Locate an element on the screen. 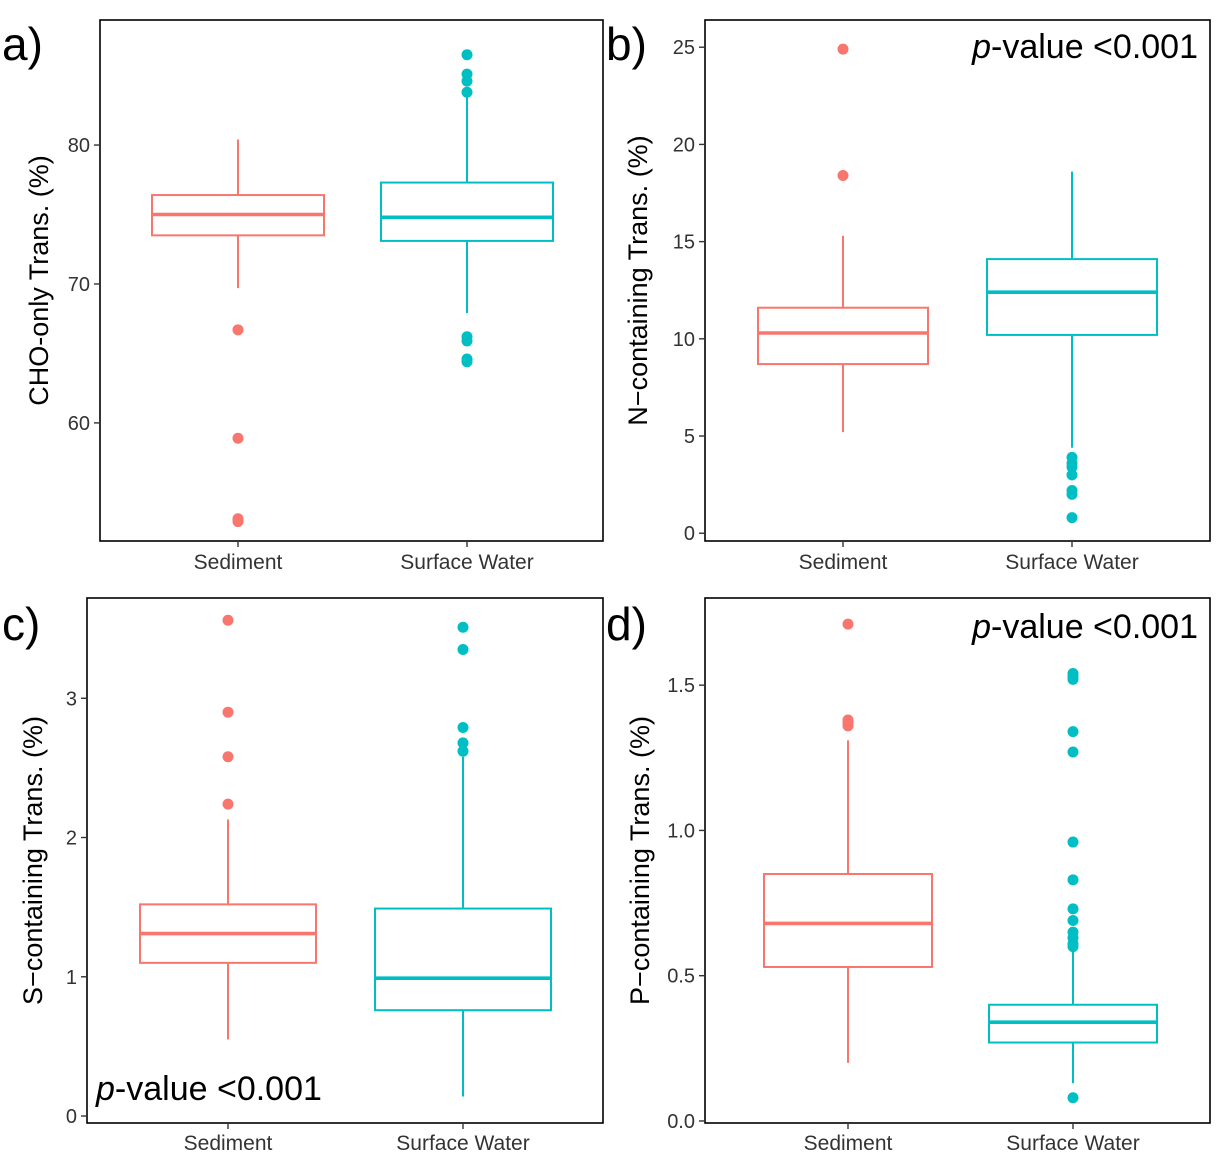  y-axis-title: N−containing Trans. (%) is located at coordinates (638, 280).